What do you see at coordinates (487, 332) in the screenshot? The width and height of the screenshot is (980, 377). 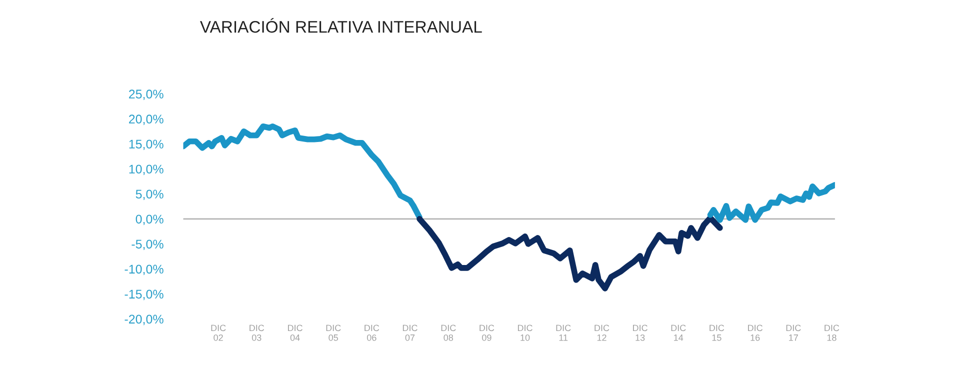 I see `x-tick-label: DIC 09` at bounding box center [487, 332].